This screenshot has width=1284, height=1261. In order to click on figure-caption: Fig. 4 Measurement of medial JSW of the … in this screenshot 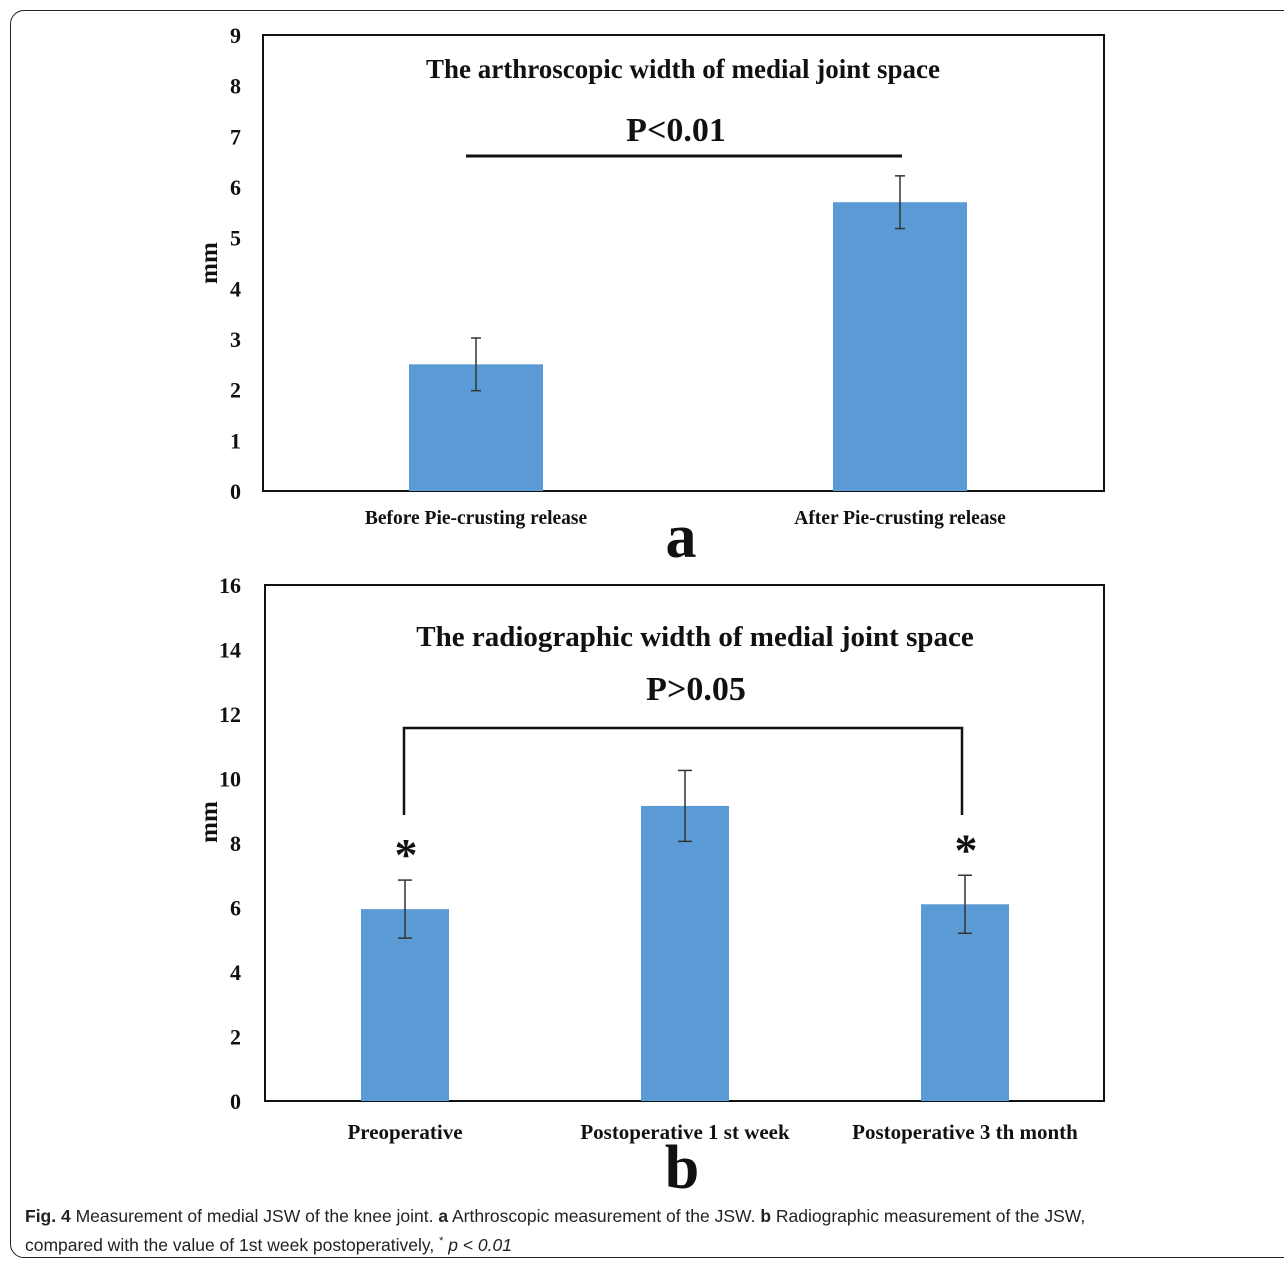, I will do `click(650, 1231)`.